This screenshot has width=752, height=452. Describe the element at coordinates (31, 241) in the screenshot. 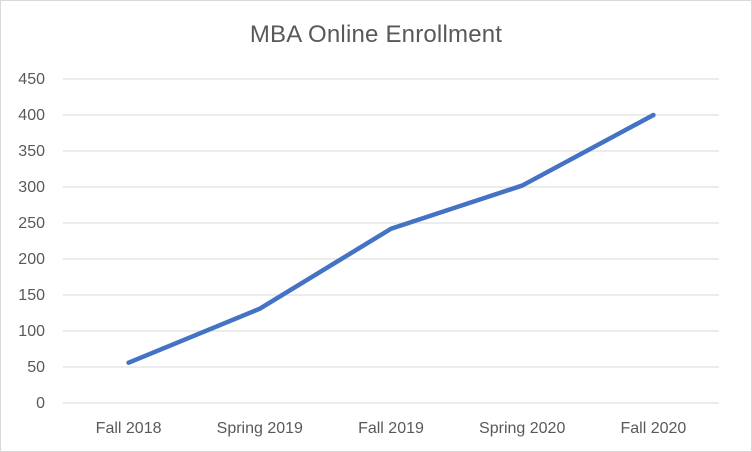

I see `y-axis-labels: 0 50 100 150 200 250 300 350 400 450` at that location.